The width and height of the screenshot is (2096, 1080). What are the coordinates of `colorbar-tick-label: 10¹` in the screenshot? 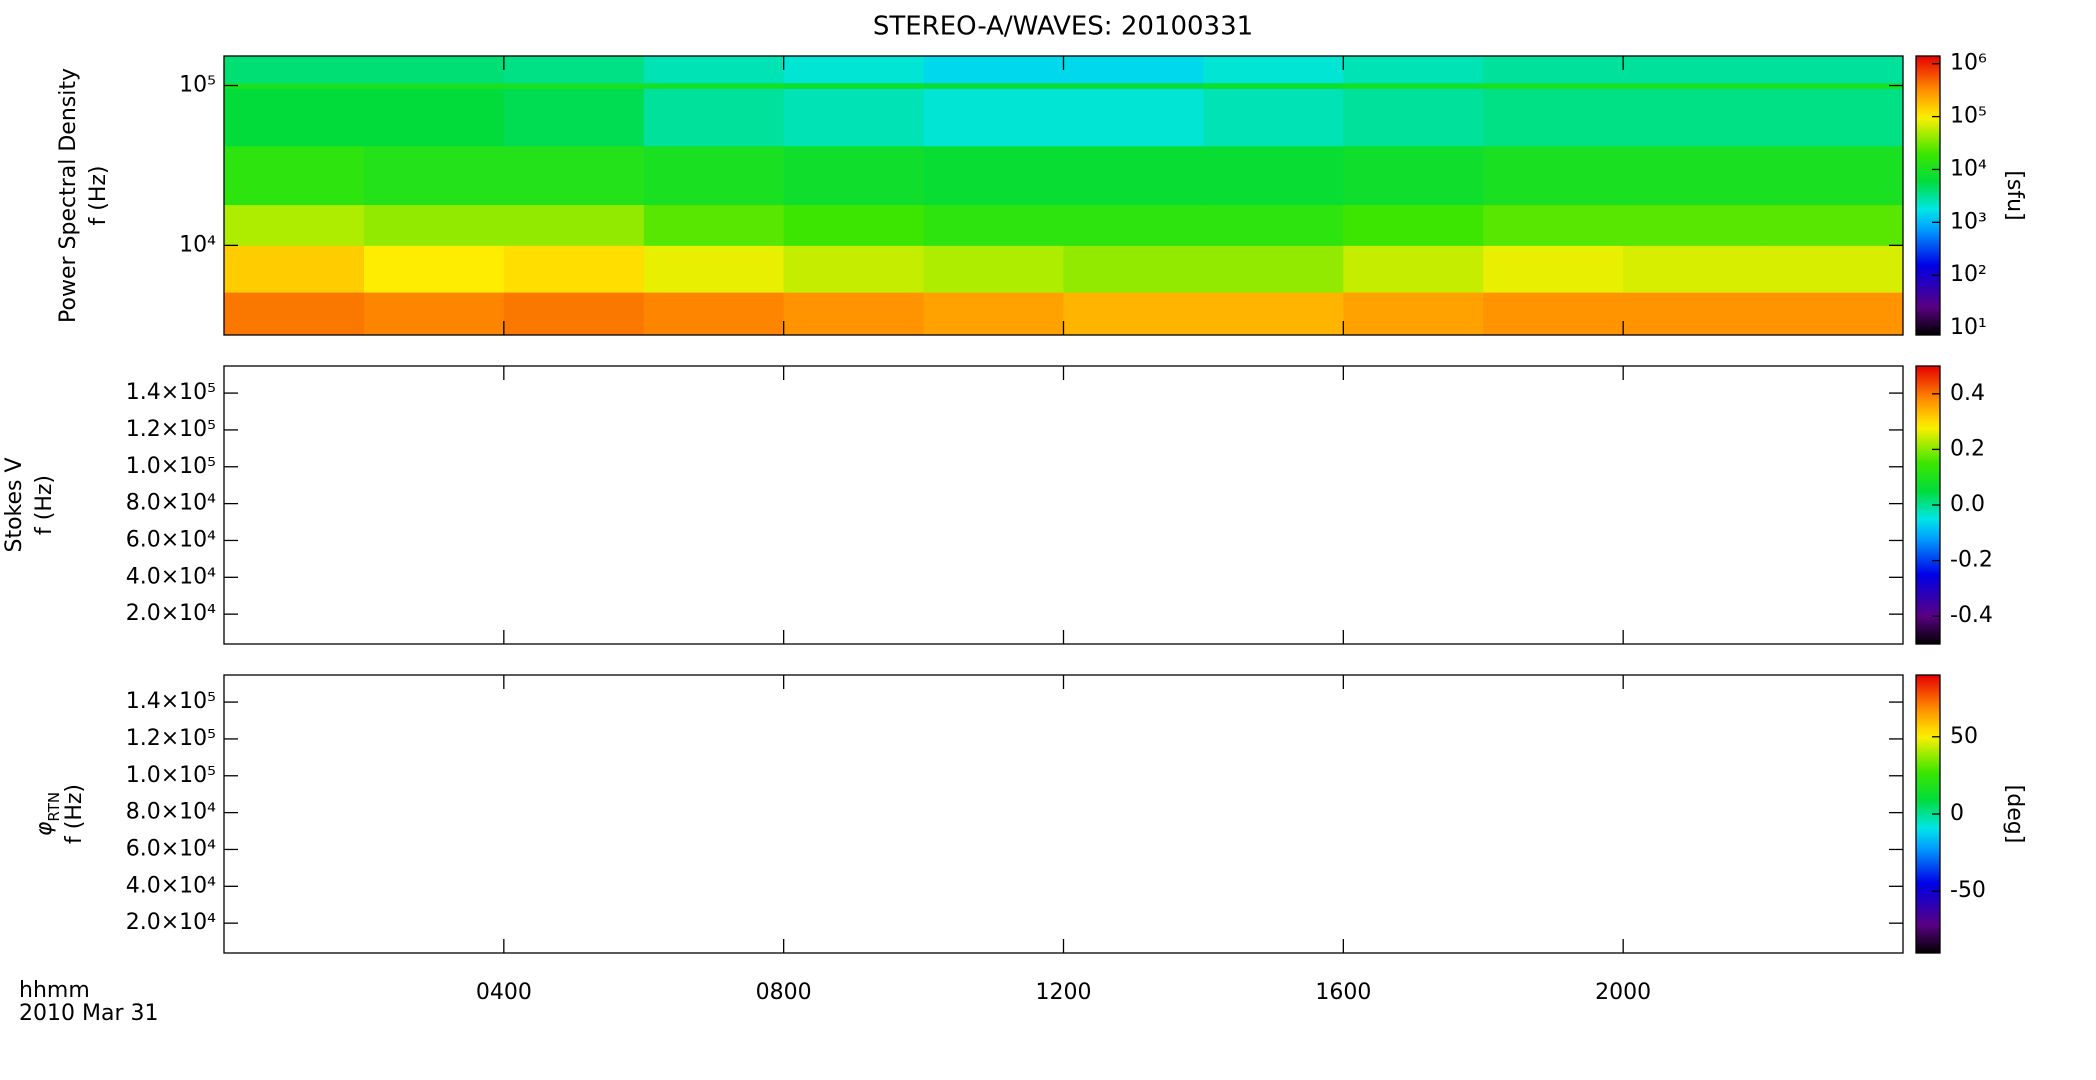 It's located at (1968, 327).